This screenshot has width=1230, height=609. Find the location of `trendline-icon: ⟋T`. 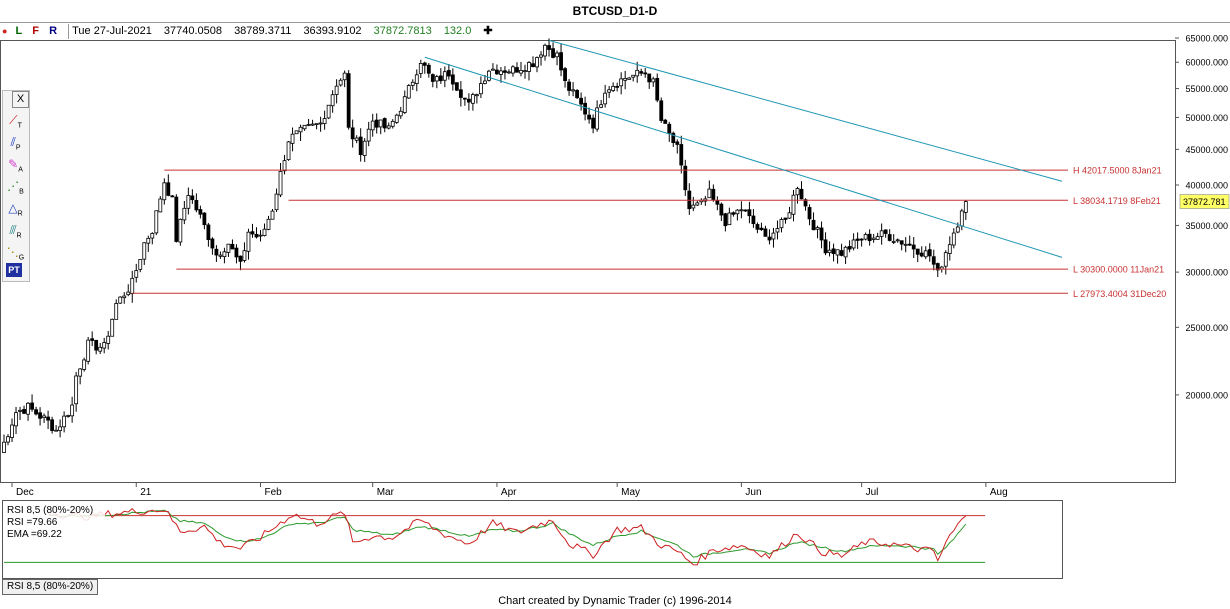

trendline-icon: ⟋T is located at coordinates (15, 121).